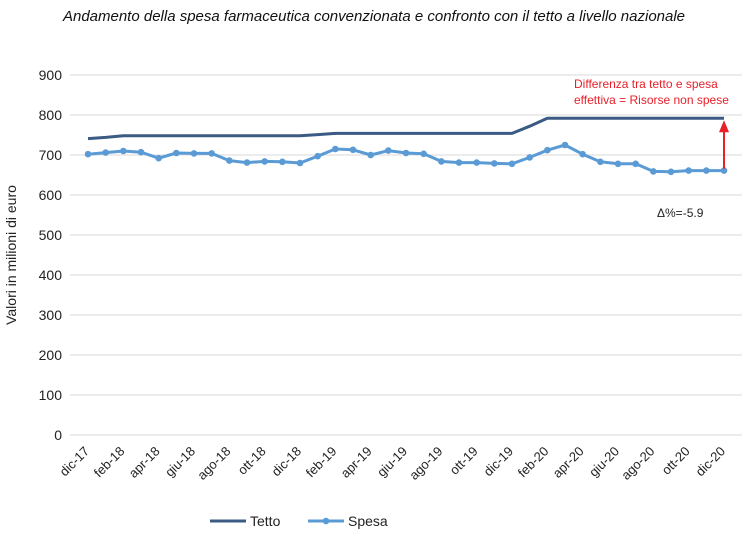 The height and width of the screenshot is (539, 748). What do you see at coordinates (74, 462) in the screenshot?
I see `x-tick-label: dic-17` at bounding box center [74, 462].